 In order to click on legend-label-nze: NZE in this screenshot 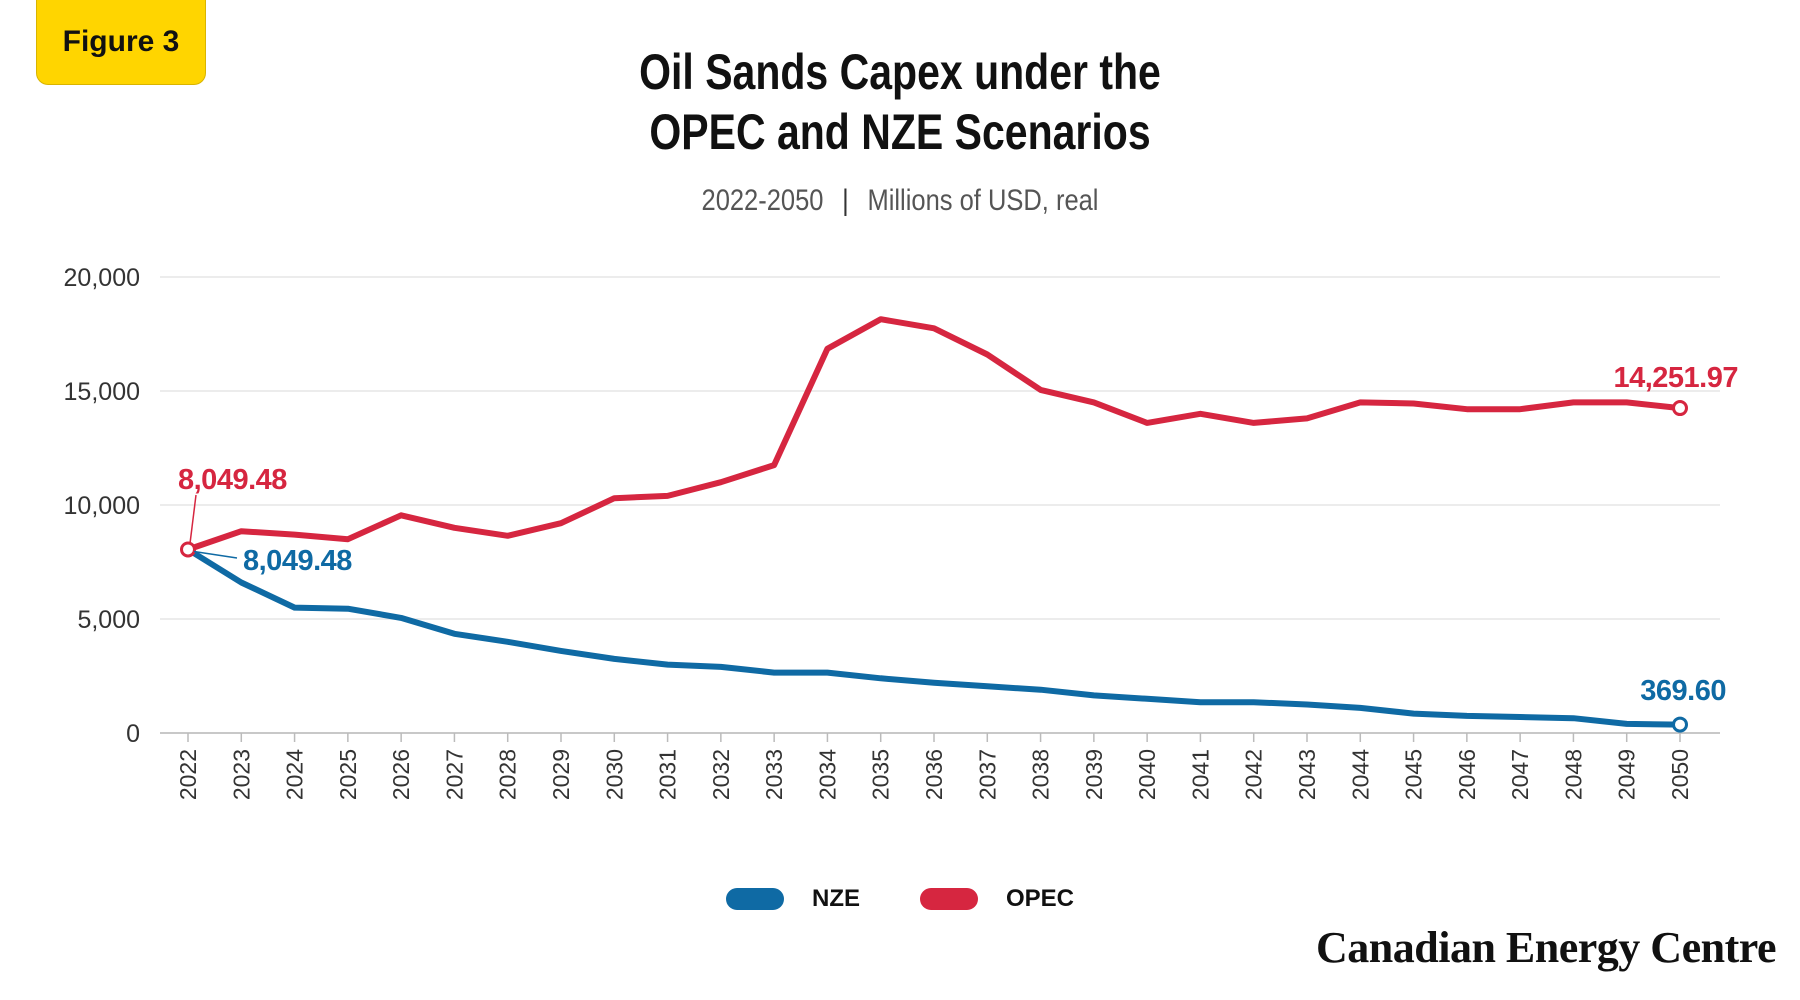, I will do `click(835, 898)`.